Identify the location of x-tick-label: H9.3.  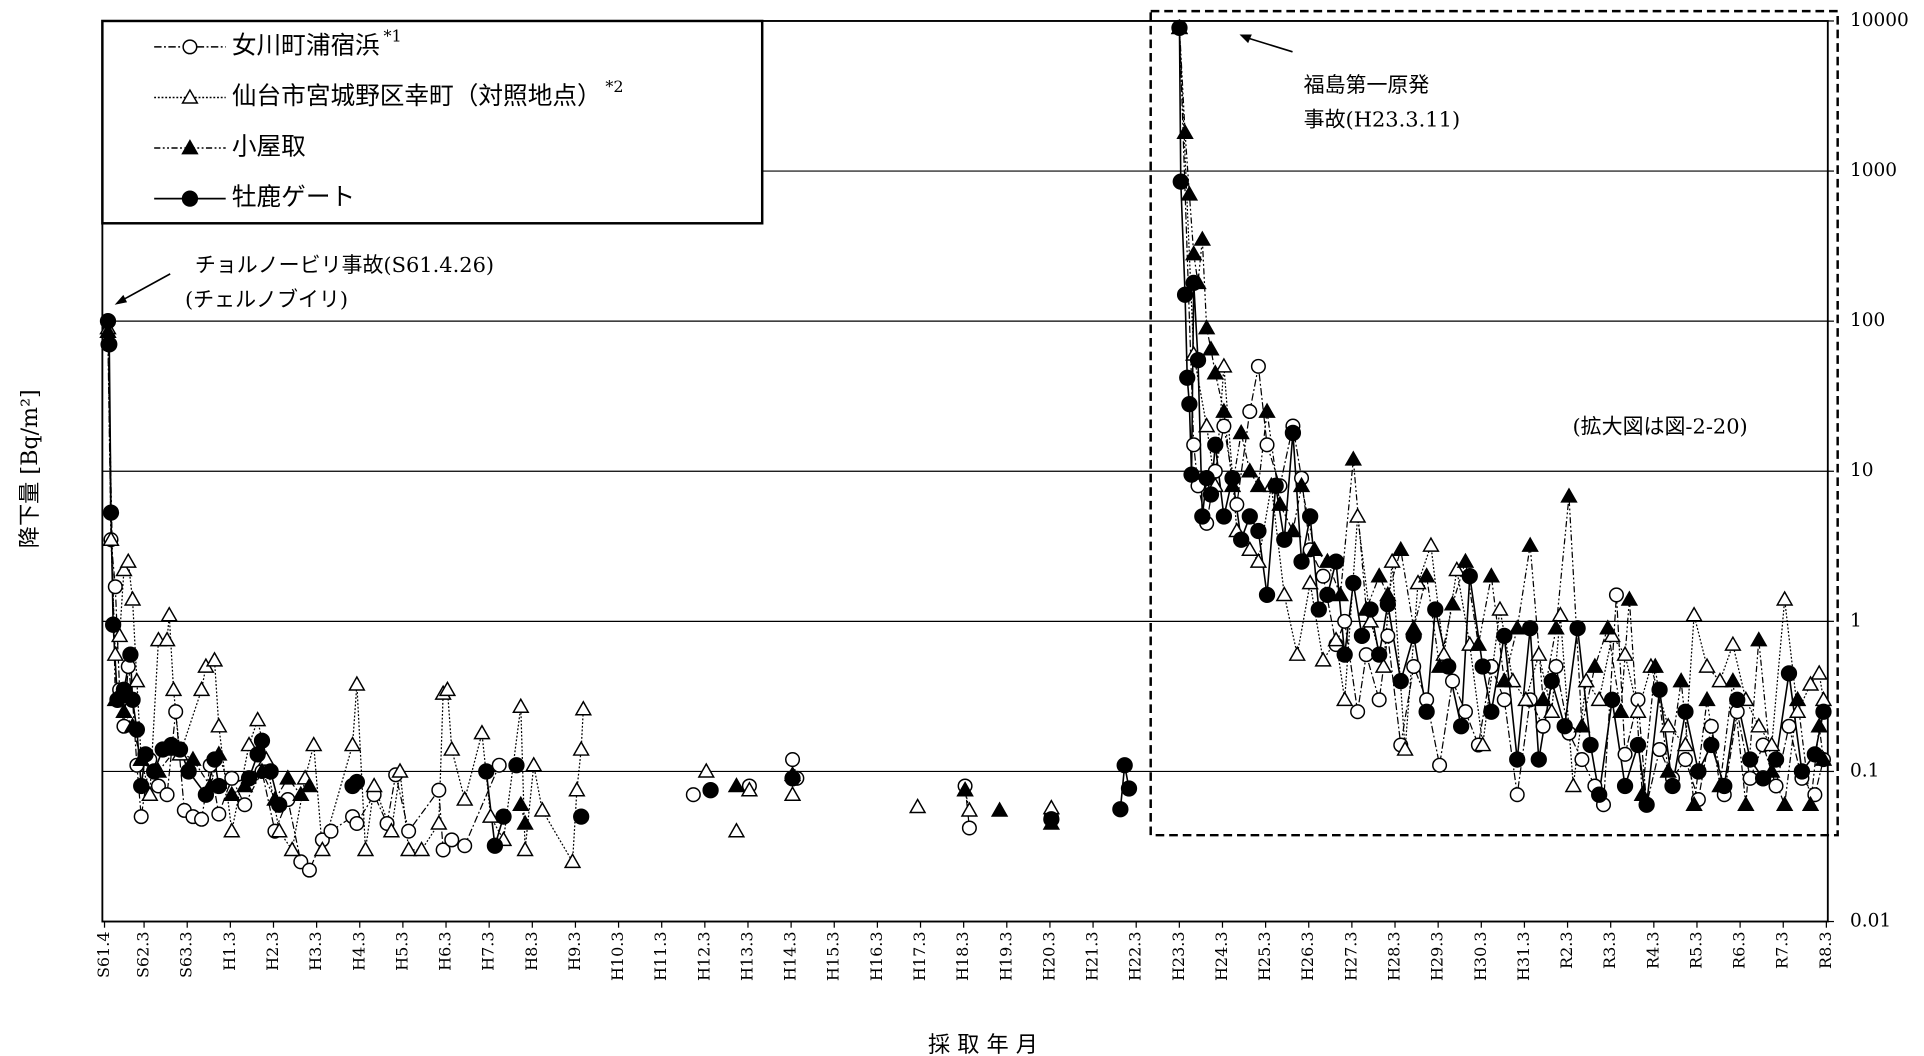
(574, 950).